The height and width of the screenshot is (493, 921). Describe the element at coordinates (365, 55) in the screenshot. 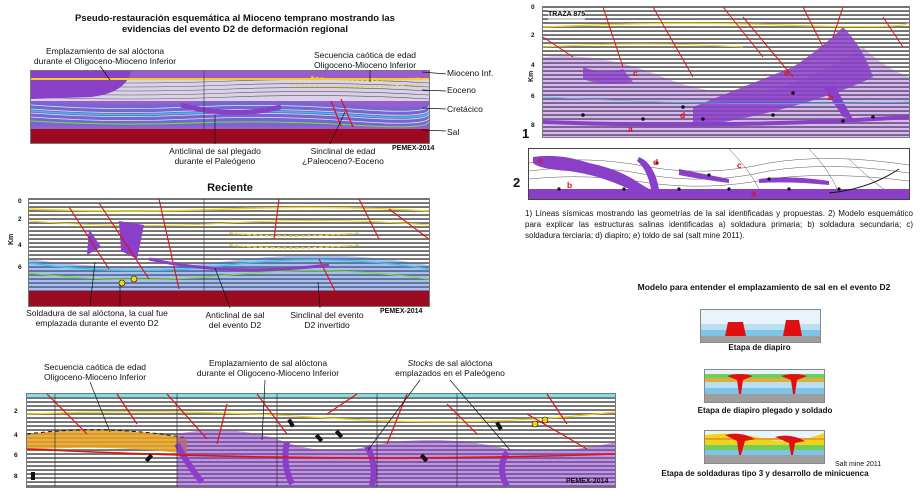

I see `panel1-secuencia-line1: Secuencia caótica de edad` at that location.